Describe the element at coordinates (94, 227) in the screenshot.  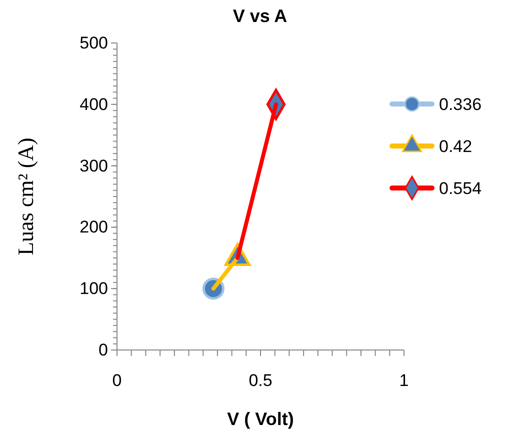
I see `y-tick-label: 200` at that location.